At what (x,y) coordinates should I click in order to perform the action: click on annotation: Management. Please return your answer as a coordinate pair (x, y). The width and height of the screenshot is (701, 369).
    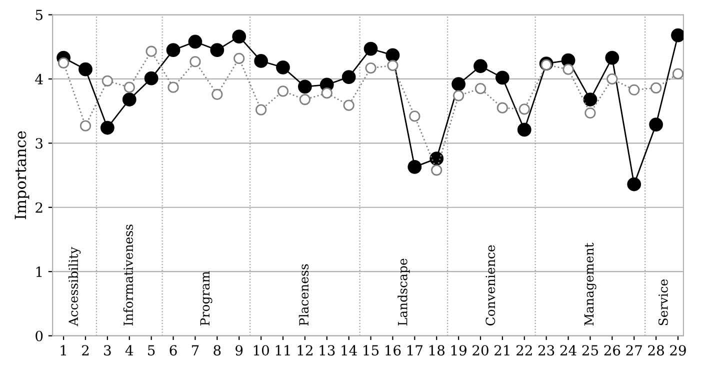
    Looking at the image, I should click on (590, 284).